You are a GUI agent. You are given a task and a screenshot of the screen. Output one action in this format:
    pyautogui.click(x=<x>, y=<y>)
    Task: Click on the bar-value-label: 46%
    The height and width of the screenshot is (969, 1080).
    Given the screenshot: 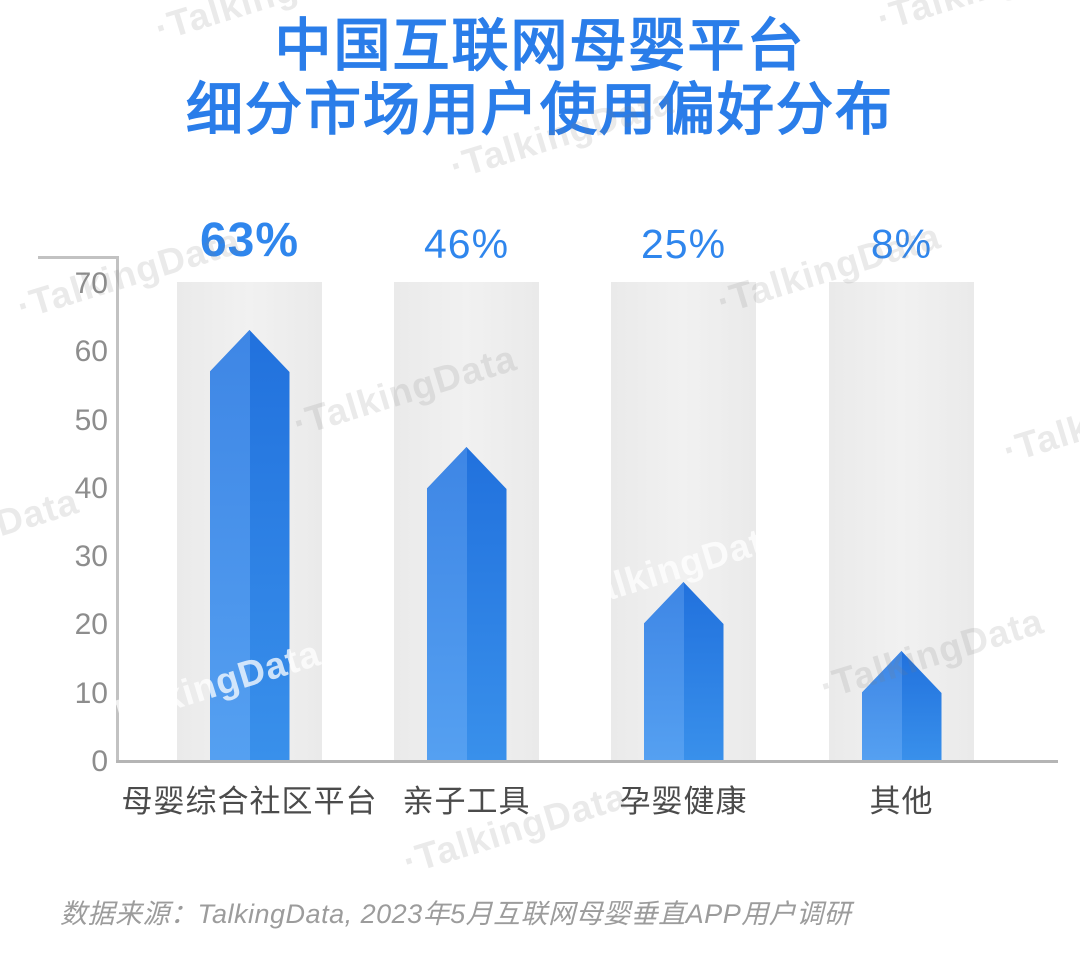 What is the action you would take?
    pyautogui.click(x=466, y=244)
    